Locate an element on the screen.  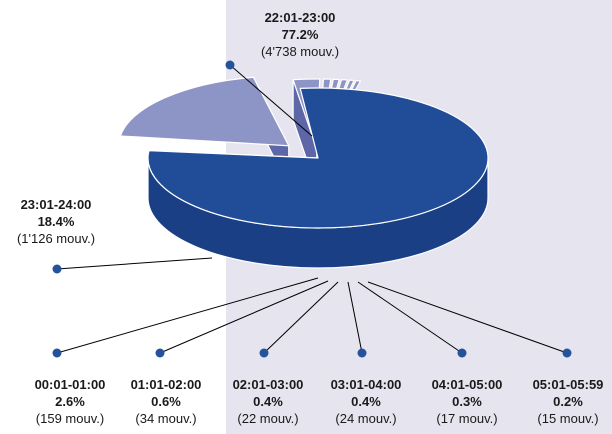
slice-count-2: (159 mouv.) is located at coordinates (70, 418).